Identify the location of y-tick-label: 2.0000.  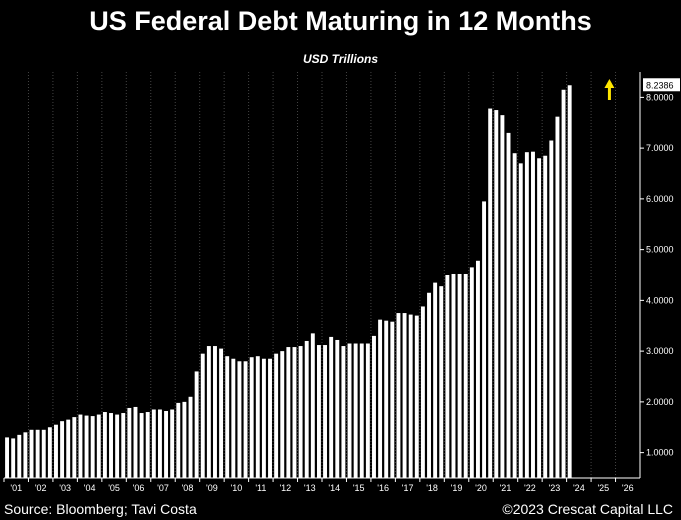
(660, 402).